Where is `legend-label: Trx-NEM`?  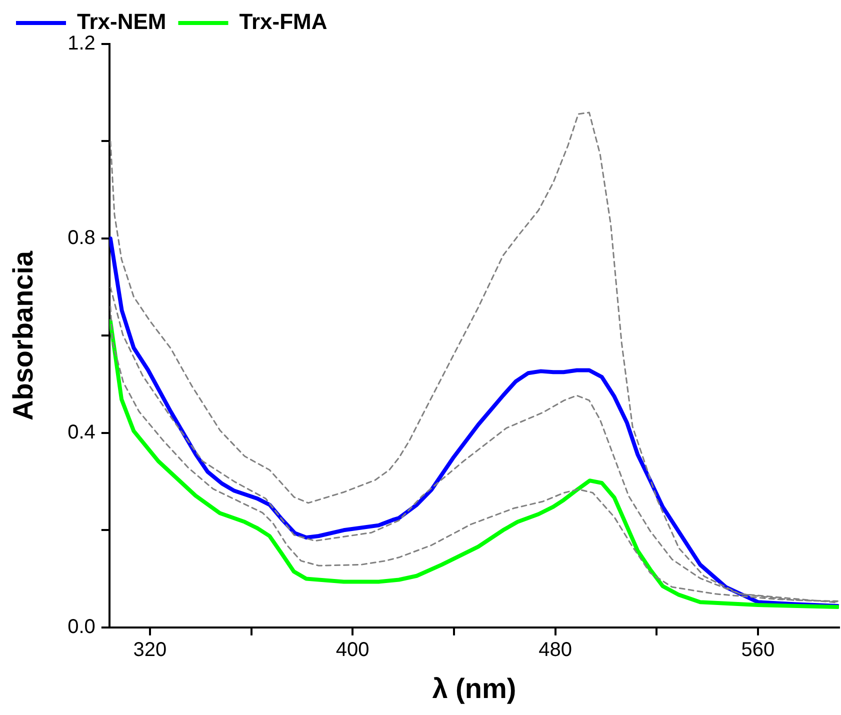 legend-label: Trx-NEM is located at coordinates (121, 21).